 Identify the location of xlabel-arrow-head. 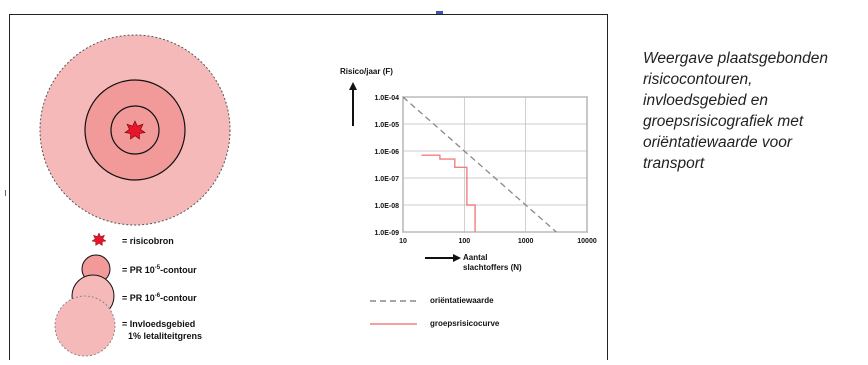
(457, 258).